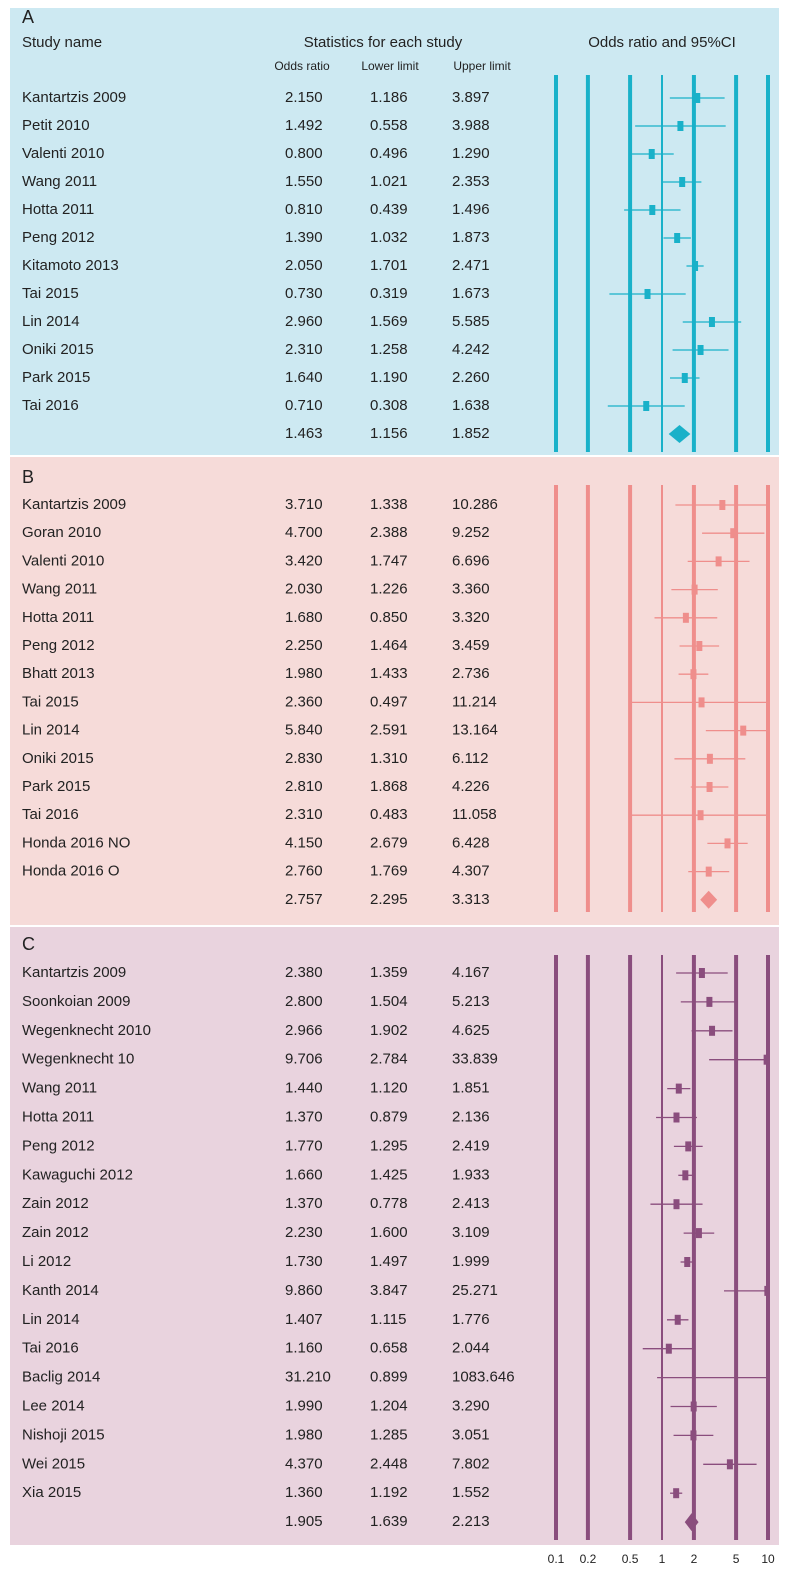 This screenshot has height=1588, width=789. Describe the element at coordinates (304, 589) in the screenshot. I see `odds-ratio: 2.030` at that location.